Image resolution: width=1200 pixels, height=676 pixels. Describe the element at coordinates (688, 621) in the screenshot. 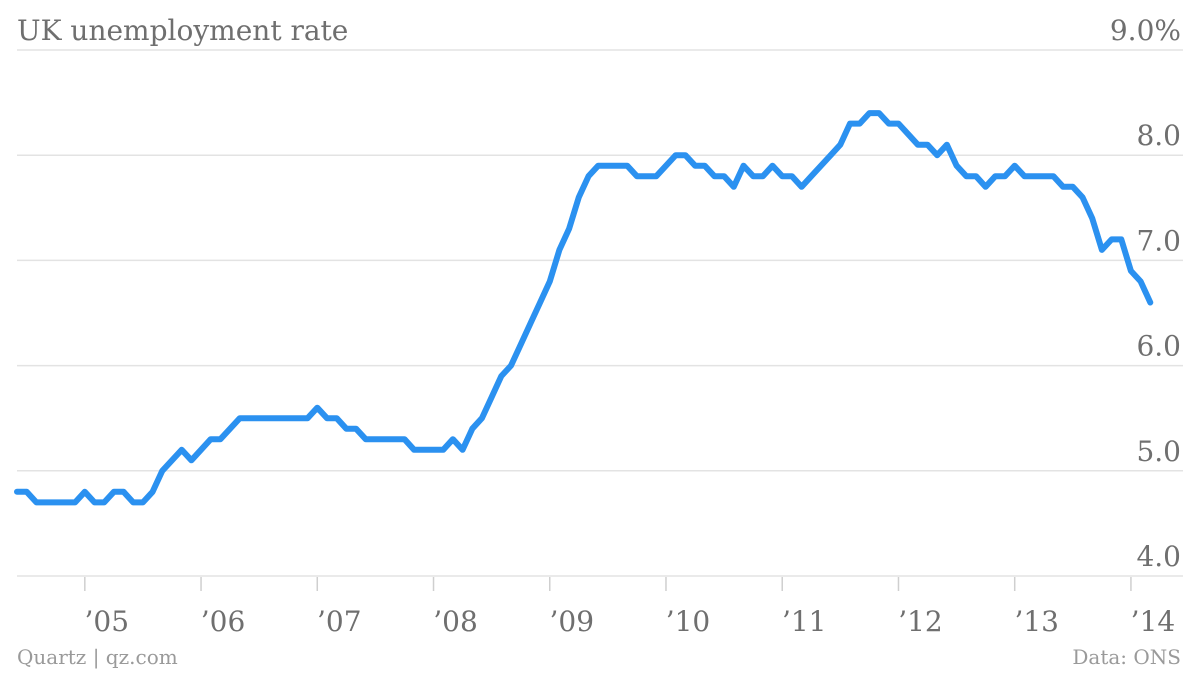

I see `x-tick-label: ’10` at that location.